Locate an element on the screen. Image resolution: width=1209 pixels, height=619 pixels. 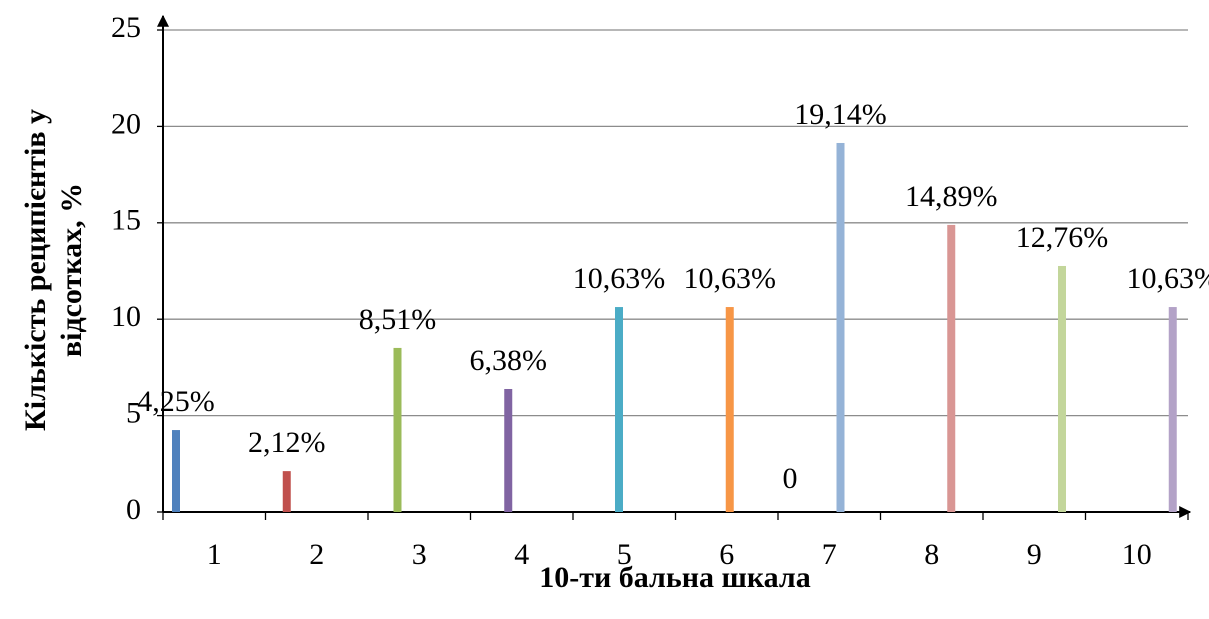
x-tick-label: 9 is located at coordinates (1034, 554).